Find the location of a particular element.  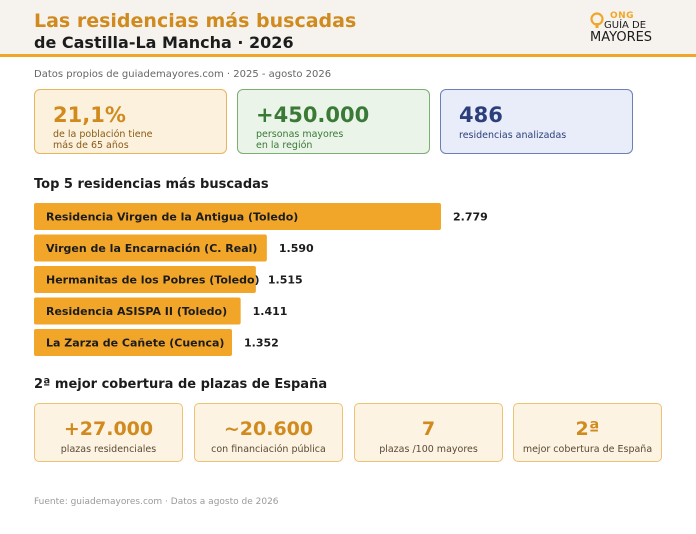

kpi-value: +450.000 is located at coordinates (313, 115).